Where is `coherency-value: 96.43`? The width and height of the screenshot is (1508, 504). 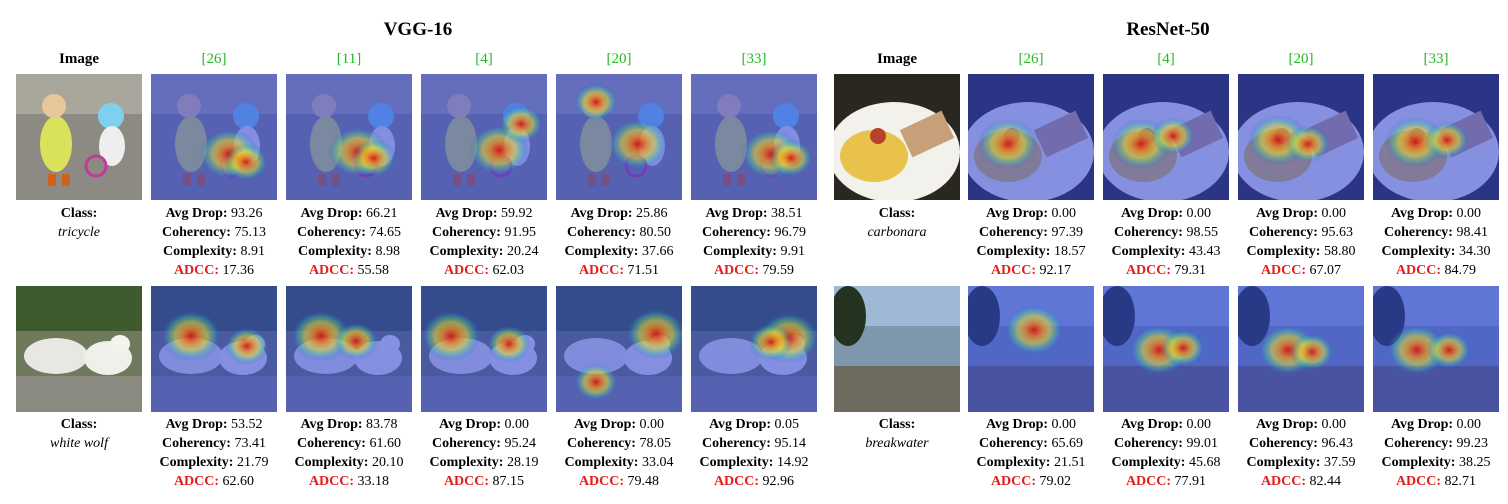 coherency-value: 96.43 is located at coordinates (1337, 443).